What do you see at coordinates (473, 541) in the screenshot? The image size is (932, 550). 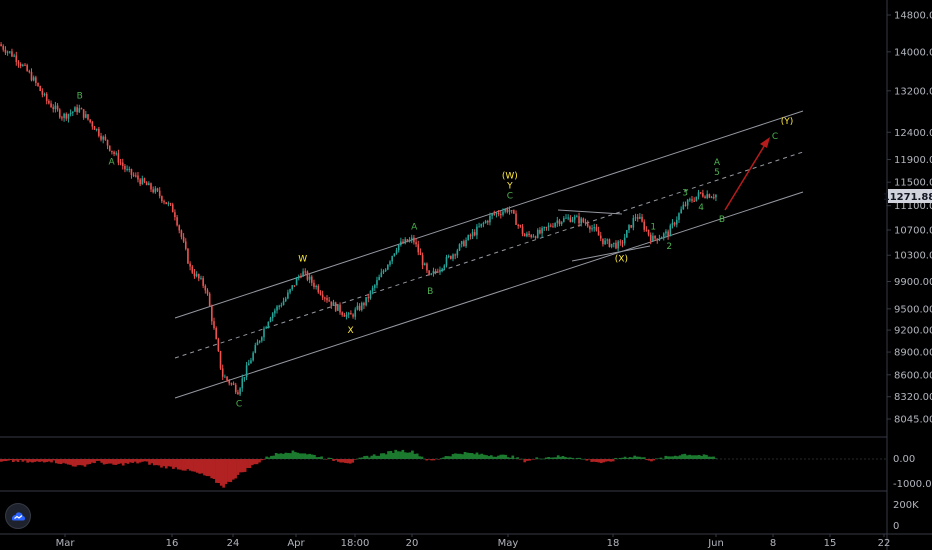 I see `time-axis: Mar 16 24 Apr 18:00 20 May 18 Jun 8 15 22` at bounding box center [473, 541].